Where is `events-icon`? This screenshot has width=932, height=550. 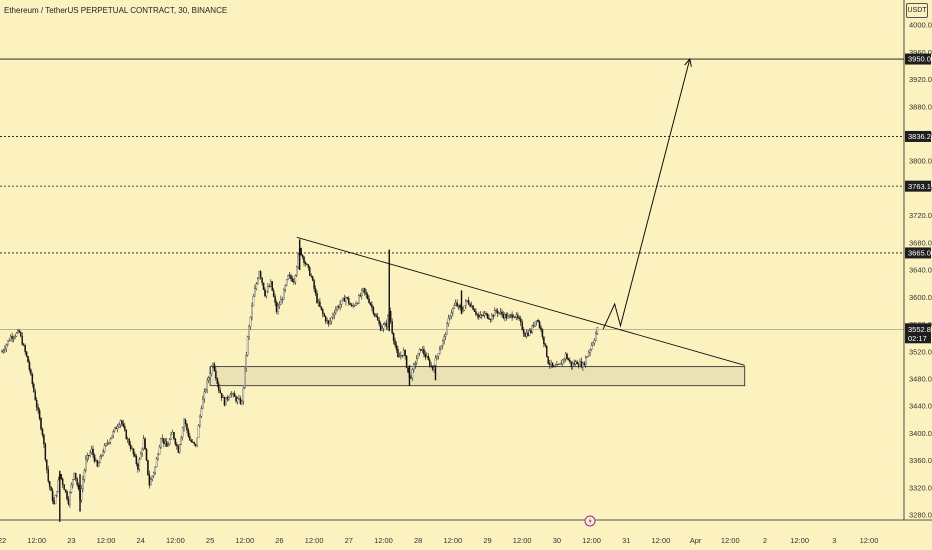
events-icon is located at coordinates (590, 521).